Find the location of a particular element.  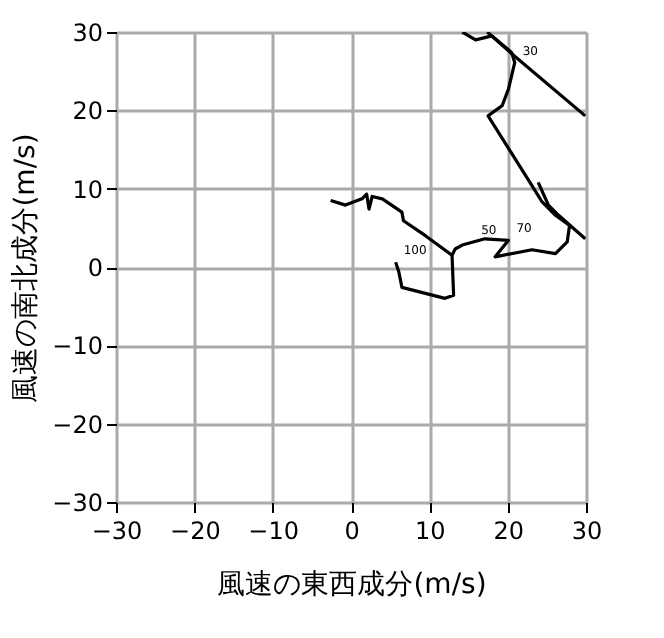

x-tick-label: 20 is located at coordinates (508, 531).